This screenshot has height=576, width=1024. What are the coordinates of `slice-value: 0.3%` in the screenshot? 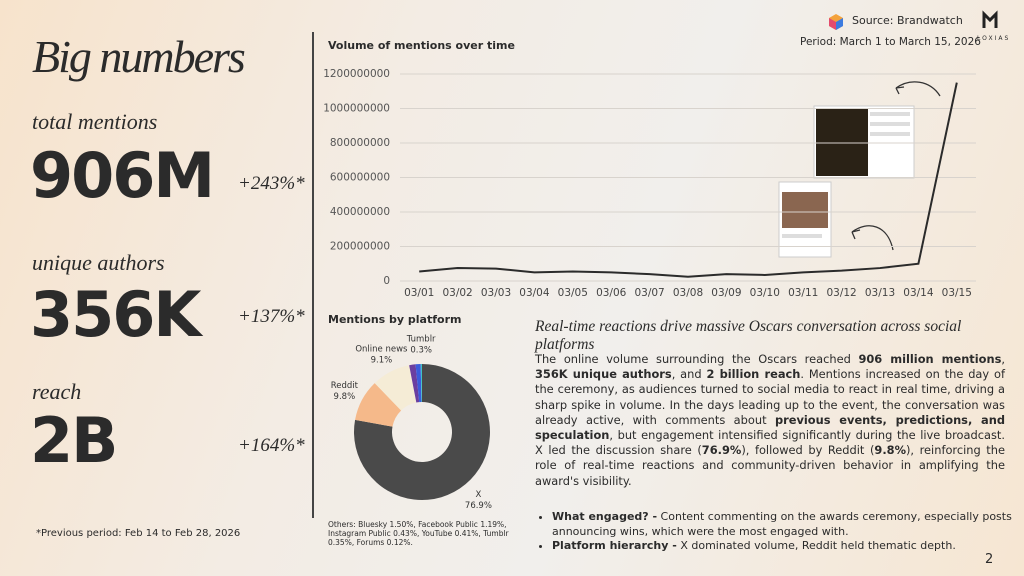 It's located at (421, 351).